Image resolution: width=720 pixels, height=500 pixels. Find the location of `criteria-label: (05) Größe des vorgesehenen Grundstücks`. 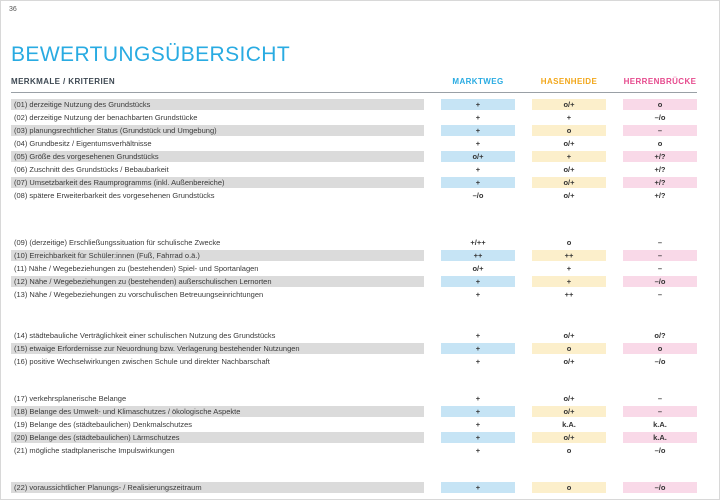

criteria-label: (05) Größe des vorgesehenen Grundstücks is located at coordinates (217, 156).